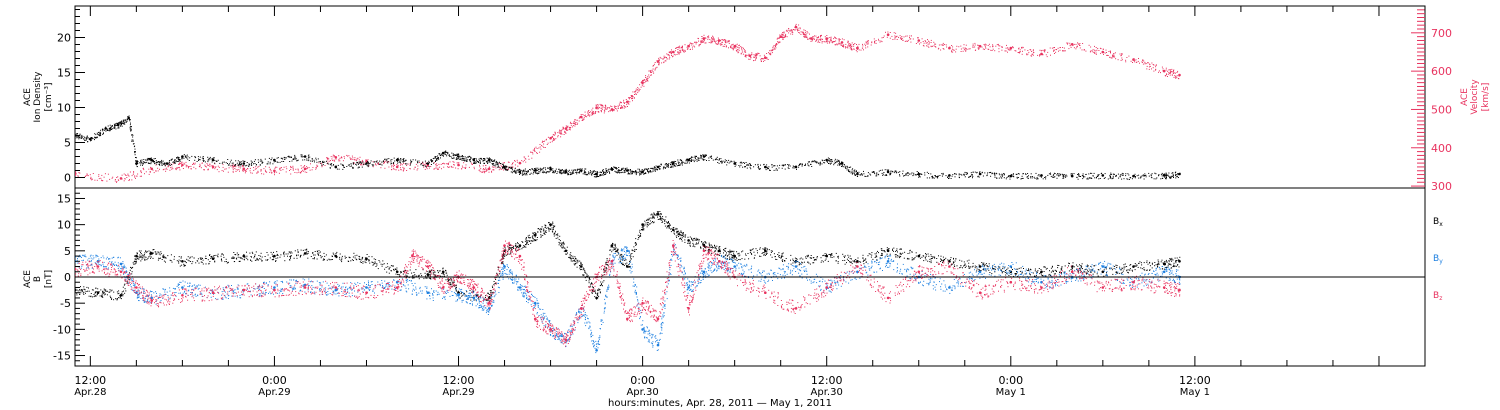  I want to click on density-series-point, so click(397, 160).